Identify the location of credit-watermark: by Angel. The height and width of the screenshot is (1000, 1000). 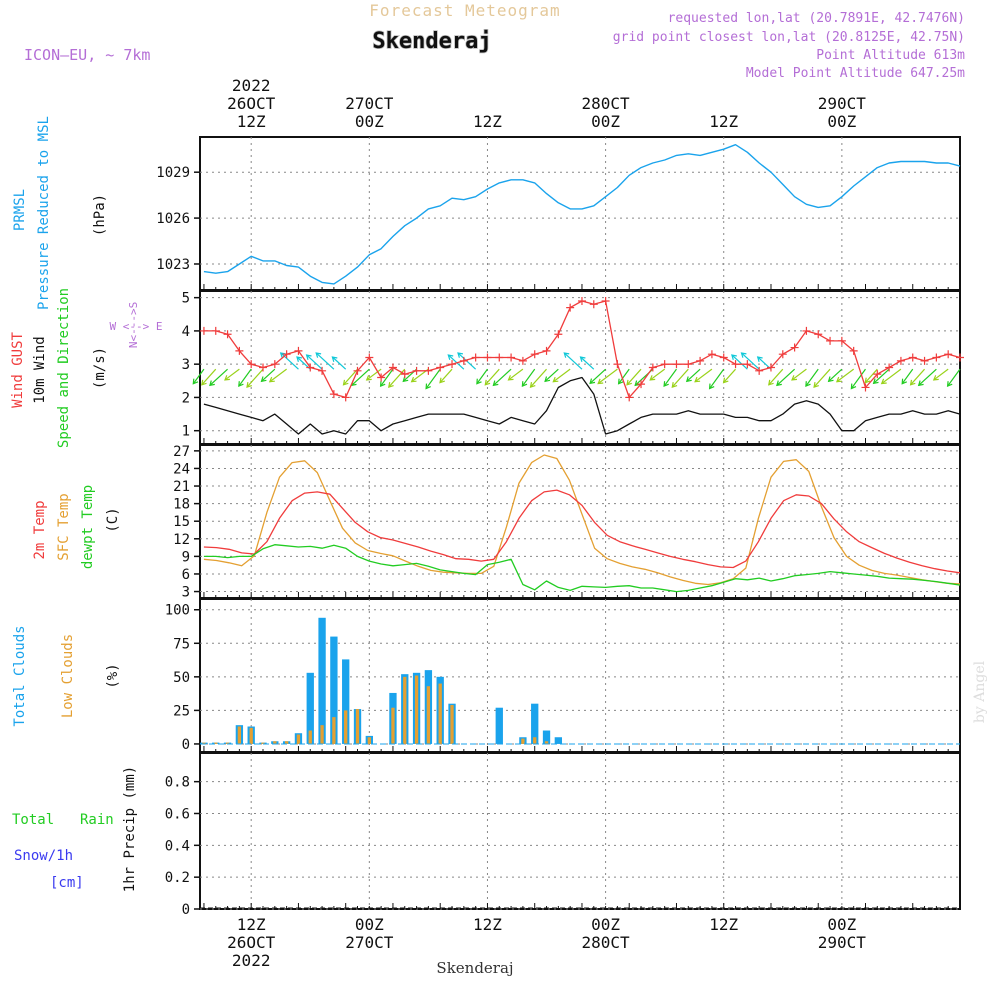
(980, 691).